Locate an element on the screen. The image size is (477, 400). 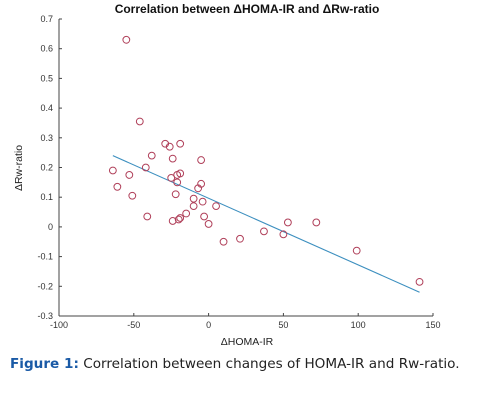
x-tick-label: 0 is located at coordinates (208, 325).